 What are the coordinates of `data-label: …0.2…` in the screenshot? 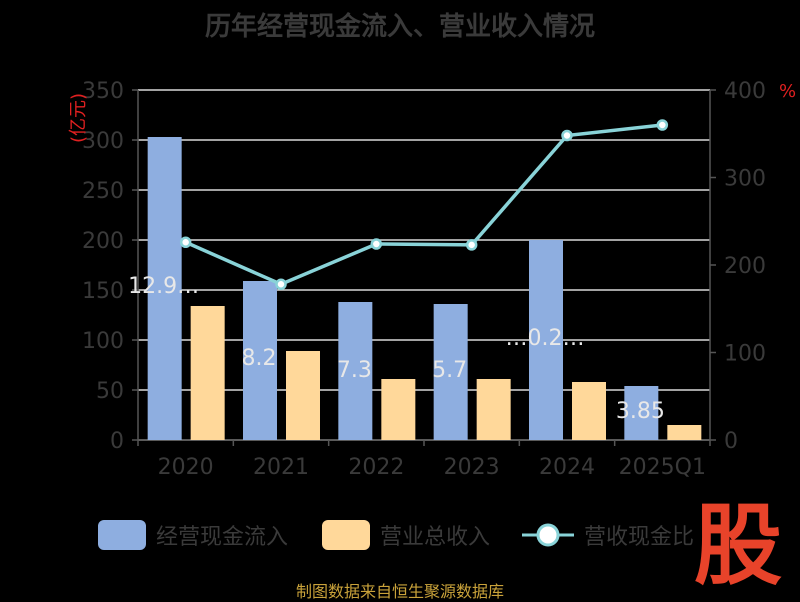 It's located at (545, 338).